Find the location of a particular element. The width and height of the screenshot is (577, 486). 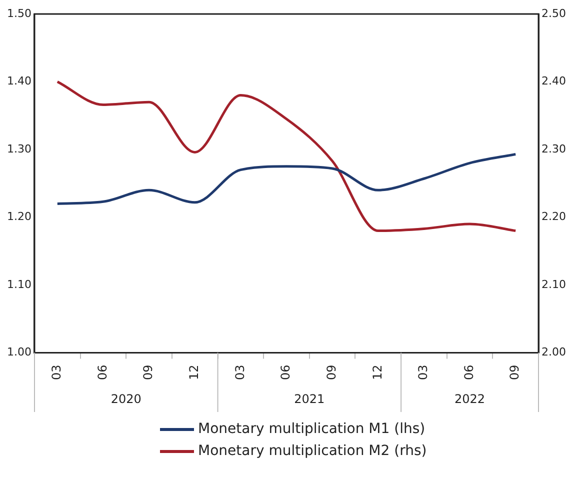

y-tick-label: 1.00 is located at coordinates (19, 352).